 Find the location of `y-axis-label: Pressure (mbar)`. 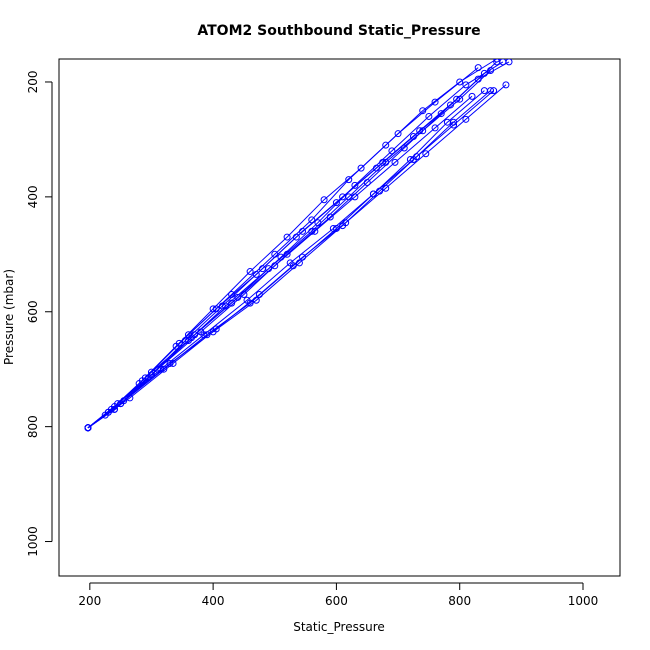

y-axis-label: Pressure (mbar) is located at coordinates (9, 317).